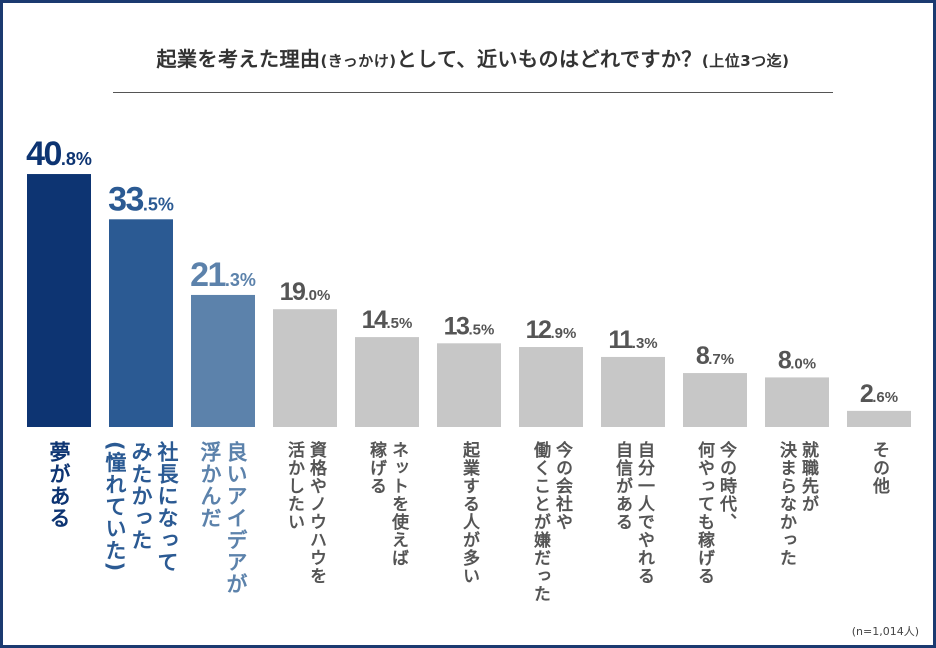 The width and height of the screenshot is (936, 648). Describe the element at coordinates (141, 496) in the screenshot. I see `category-label-1-line-1: みたかった` at that location.